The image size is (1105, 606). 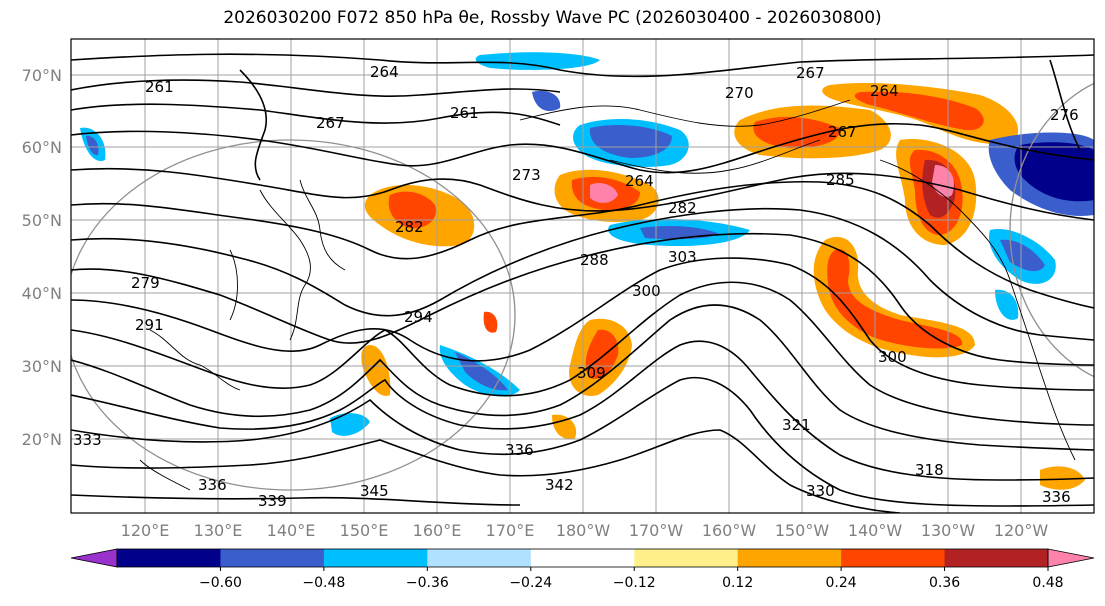 What do you see at coordinates (559, 485) in the screenshot?
I see `contour-label: 342` at bounding box center [559, 485].